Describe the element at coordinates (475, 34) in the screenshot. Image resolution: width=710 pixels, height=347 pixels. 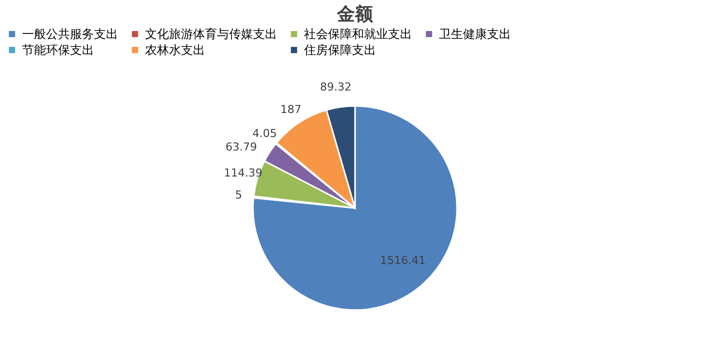
I see `legend-label: 卫生健康支出` at that location.